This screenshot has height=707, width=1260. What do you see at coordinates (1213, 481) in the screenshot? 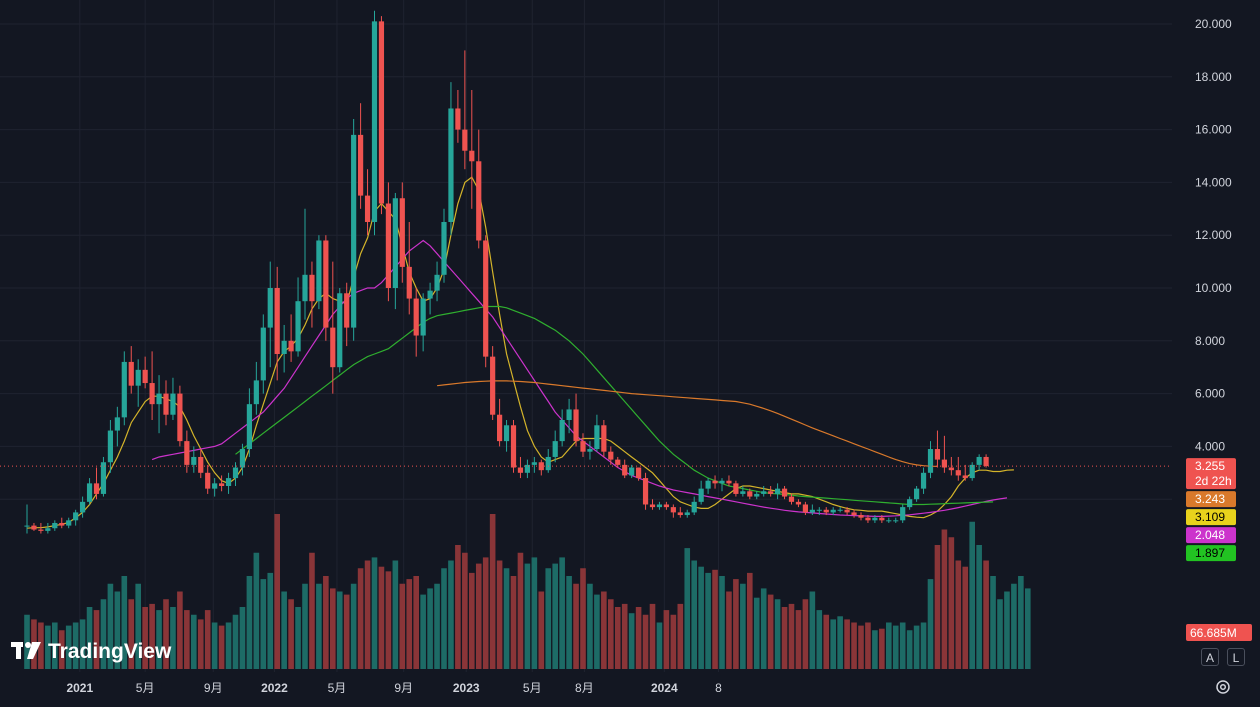
I see `price-badge-countdown: 2d 22h` at bounding box center [1213, 481].